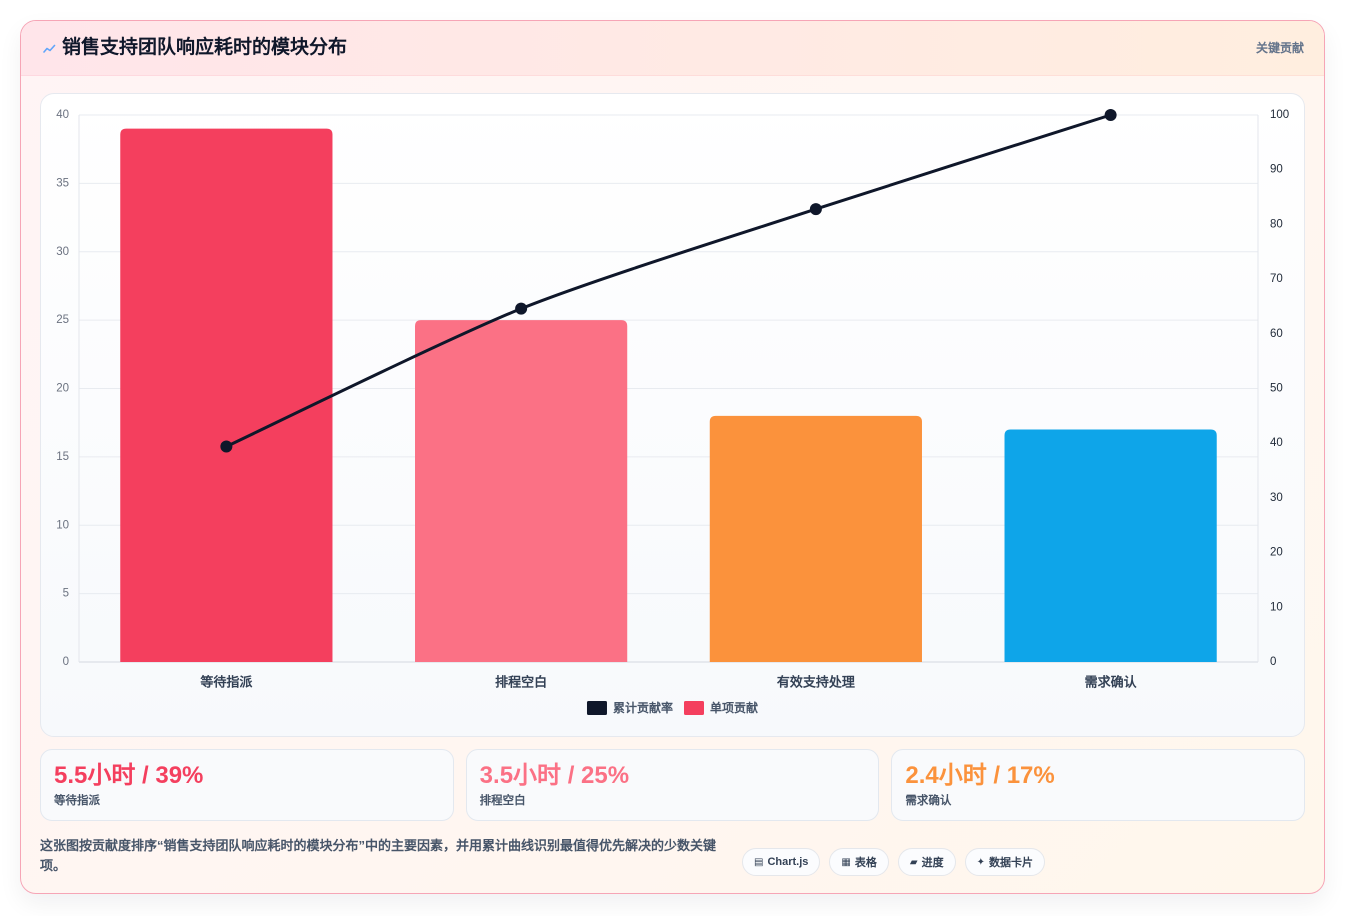 Image resolution: width=1345 pixels, height=916 pixels. I want to click on y-right-tick-label: 30, so click(1276, 498).